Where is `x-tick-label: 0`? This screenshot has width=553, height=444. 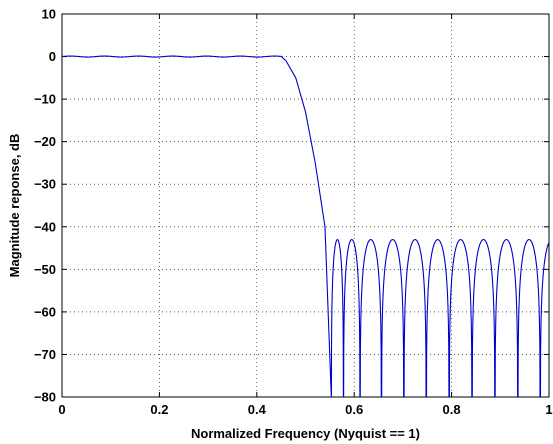
x-tick-label: 0 is located at coordinates (61, 409).